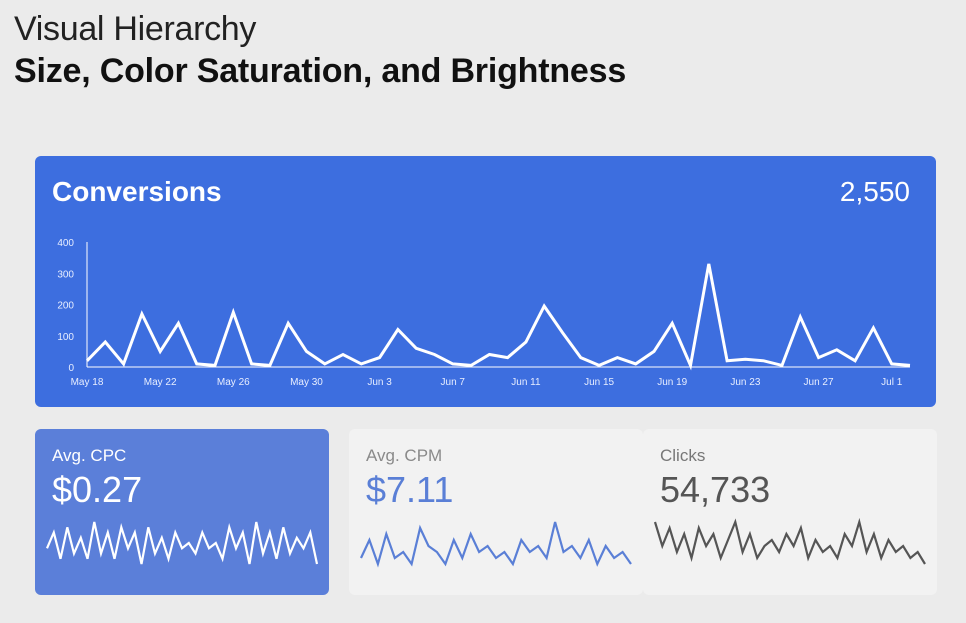  I want to click on clicks-value: 54,733, so click(715, 489).